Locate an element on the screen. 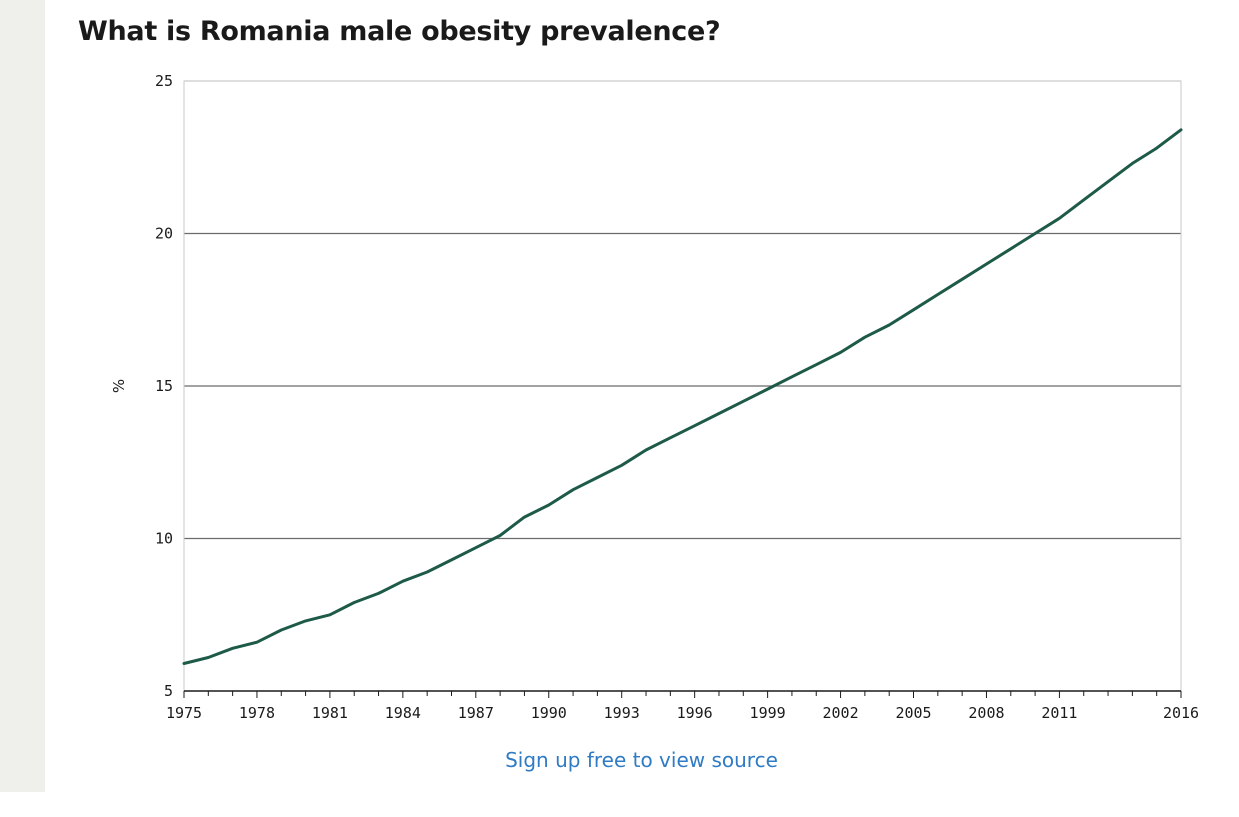  page-title: What is Romania male obesity prevalence? is located at coordinates (399, 31).